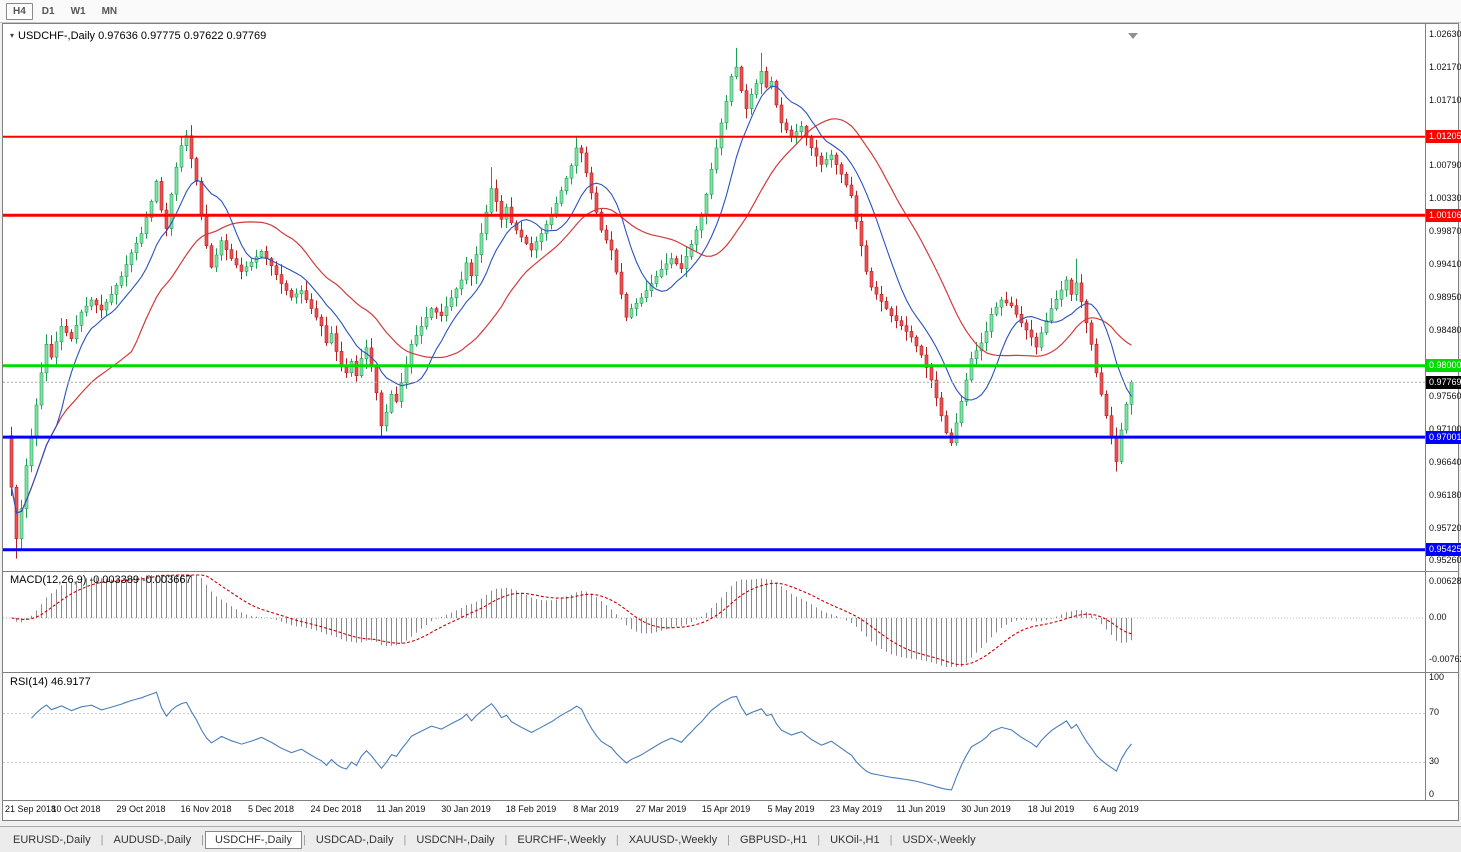  I want to click on macd-histogram, so click(574, 621).